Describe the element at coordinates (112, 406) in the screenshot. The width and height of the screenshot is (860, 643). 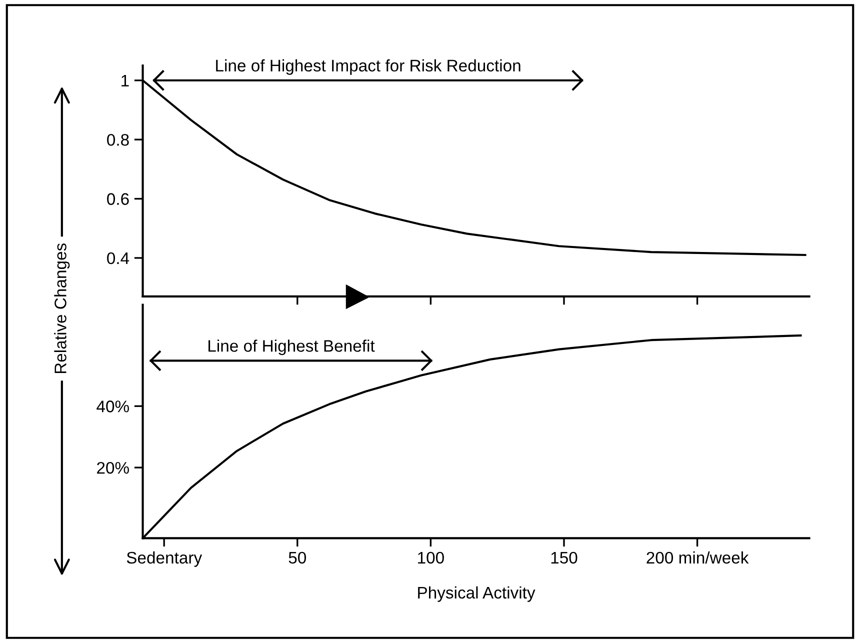
I see `y-tick-label: 40%` at that location.